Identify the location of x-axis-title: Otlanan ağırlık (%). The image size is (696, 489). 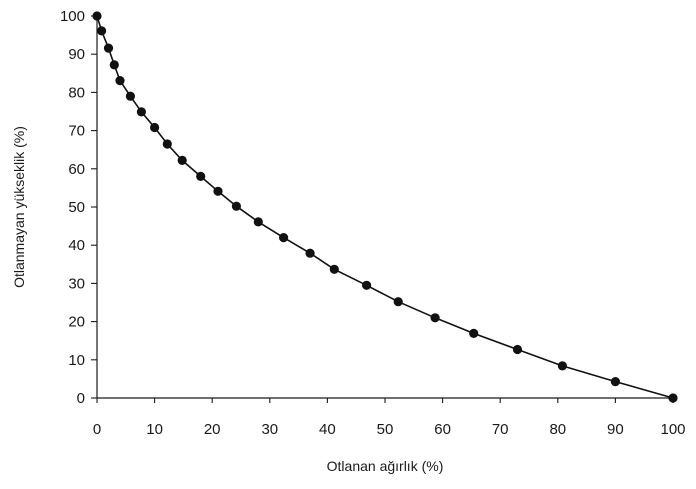
(385, 466).